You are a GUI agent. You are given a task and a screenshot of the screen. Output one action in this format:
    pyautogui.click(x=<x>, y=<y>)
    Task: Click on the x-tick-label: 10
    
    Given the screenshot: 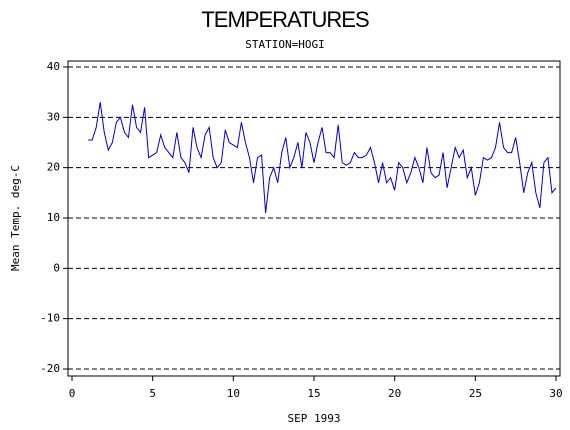 What is the action you would take?
    pyautogui.click(x=233, y=393)
    